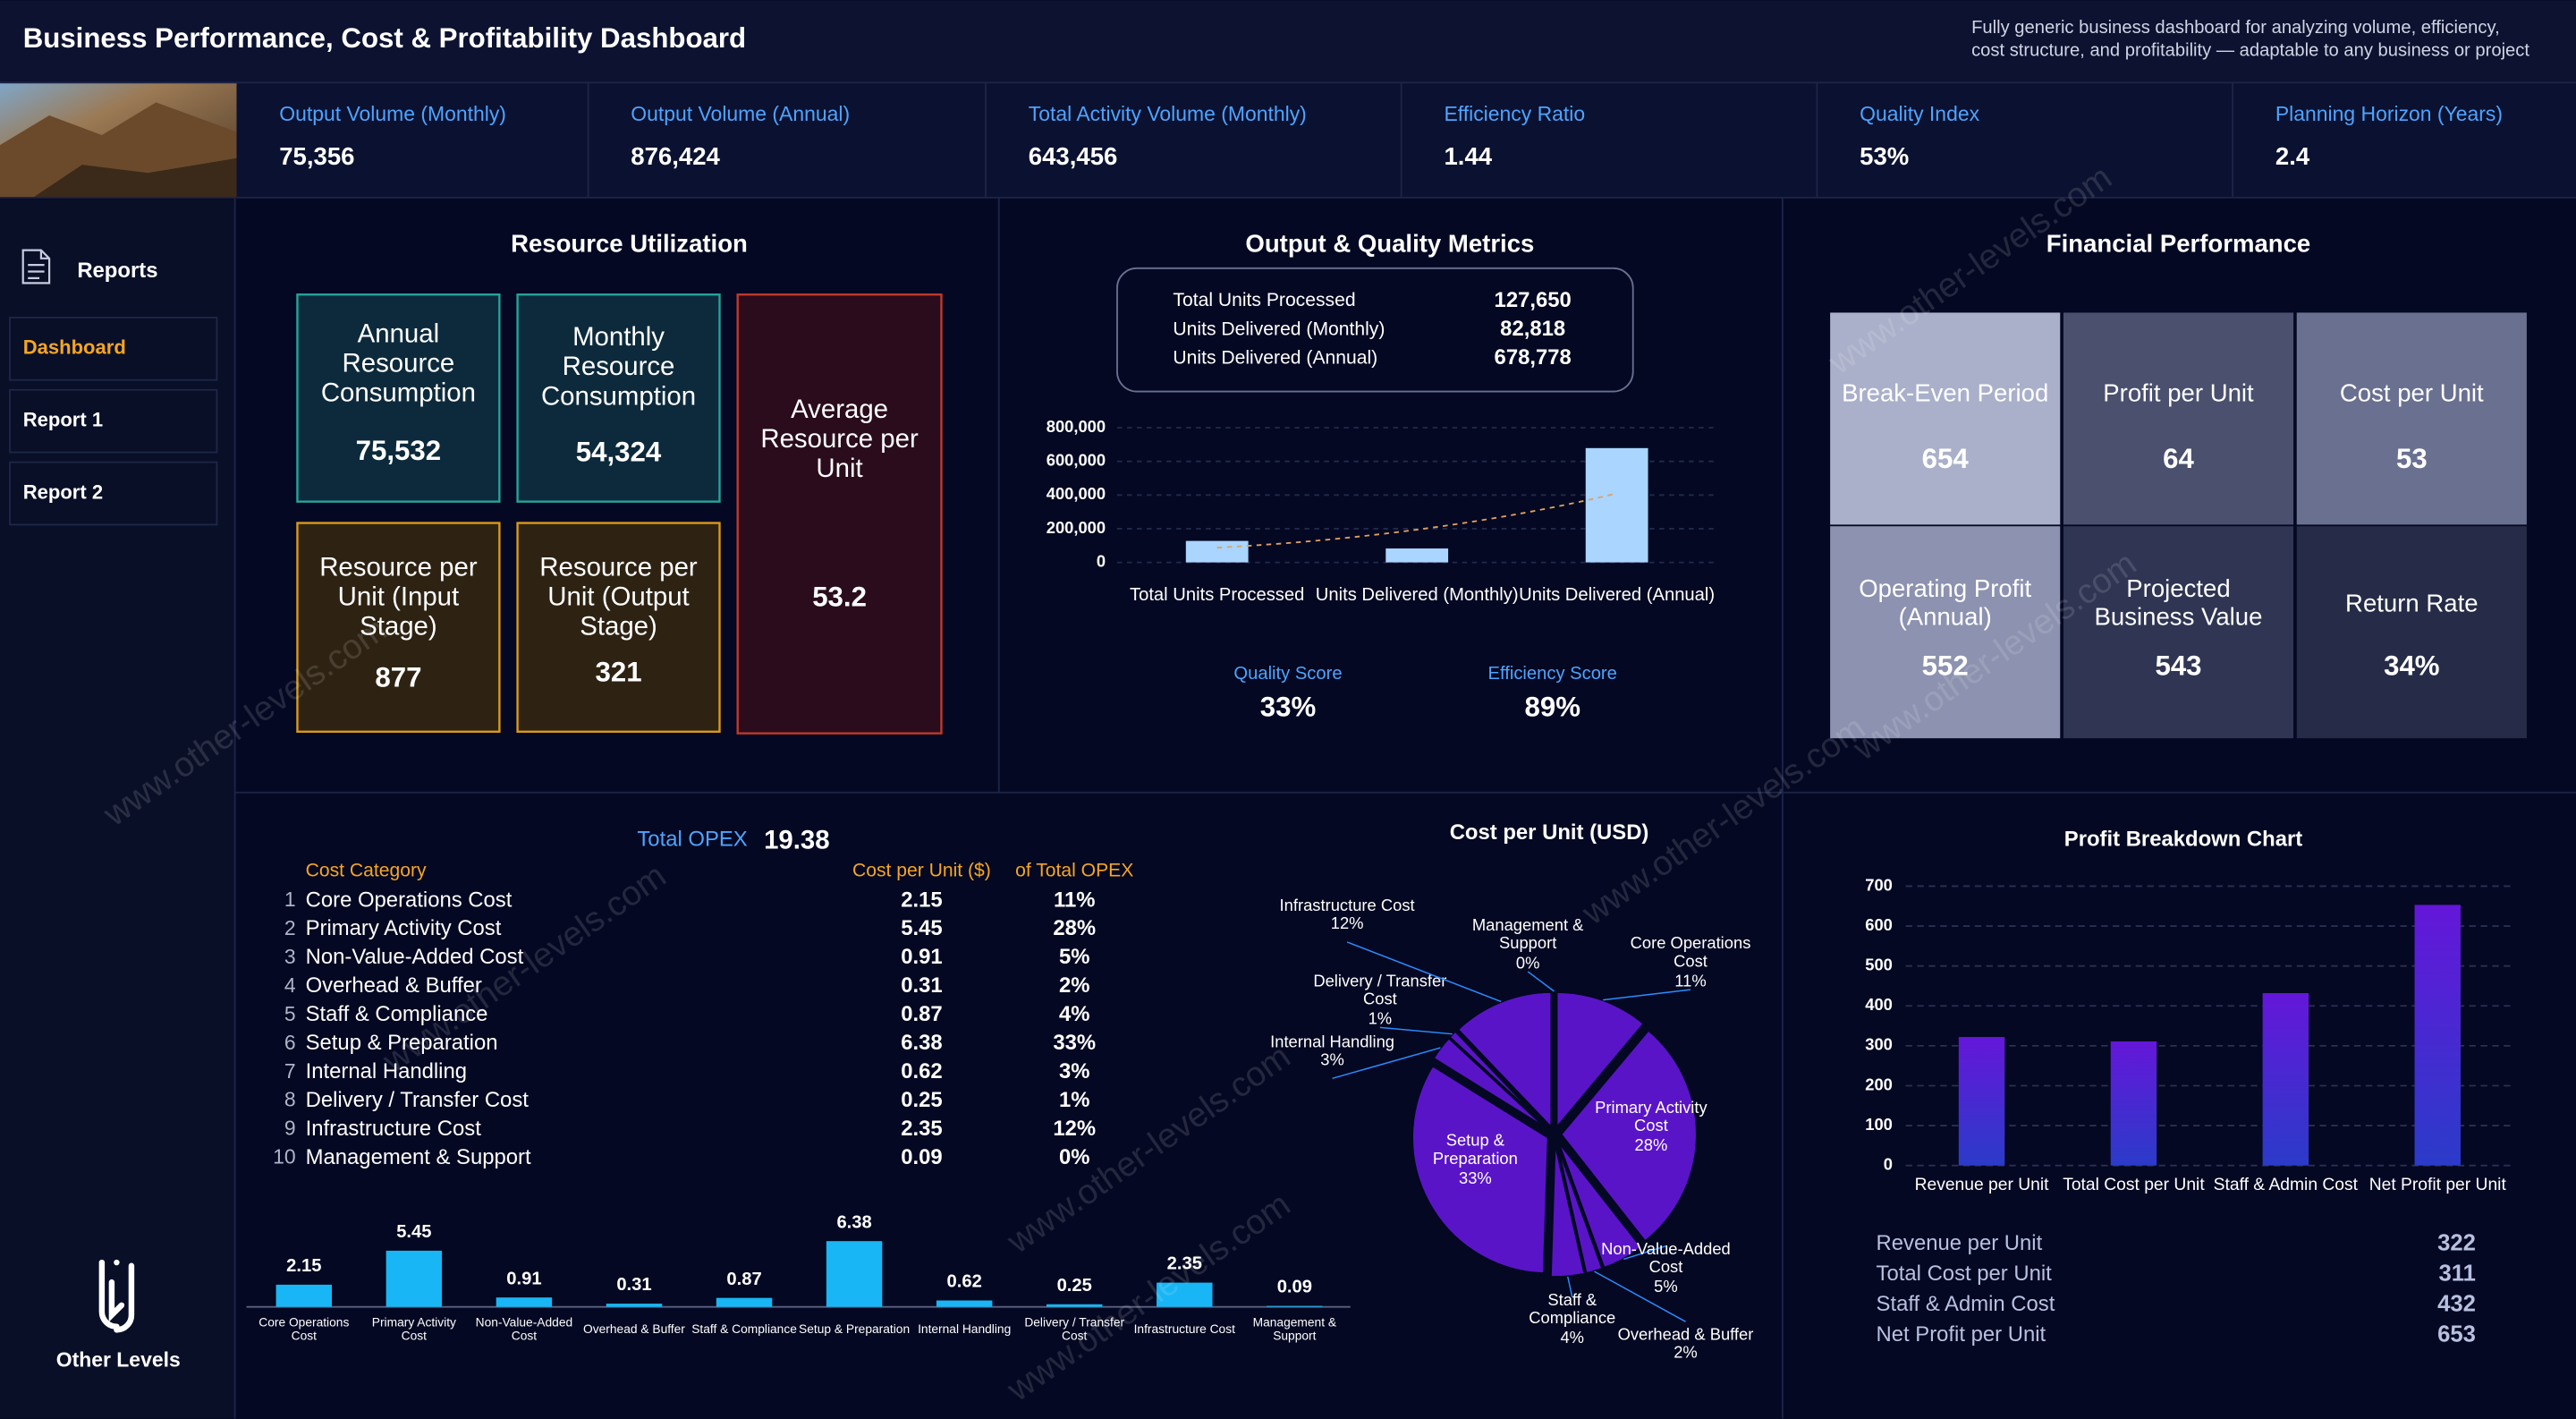  I want to click on nav-label: Report 1, so click(63, 419).